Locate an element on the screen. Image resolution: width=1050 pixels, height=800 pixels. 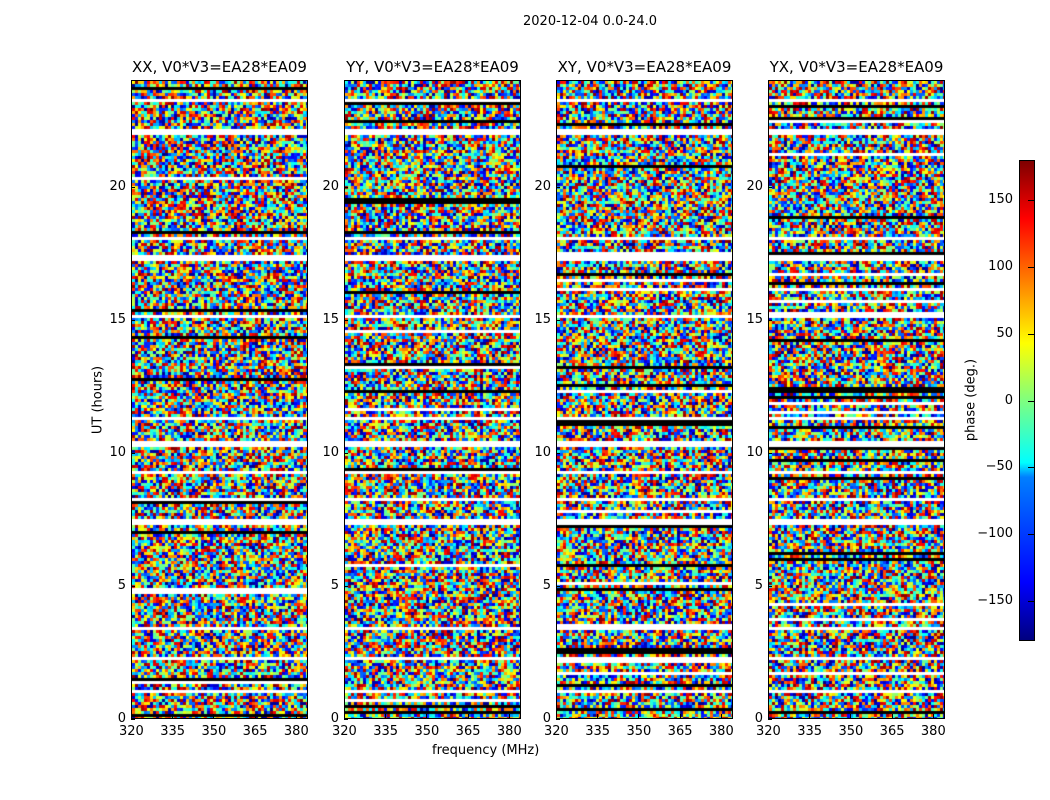
colorbar-tick-label: −100 is located at coordinates (995, 534).